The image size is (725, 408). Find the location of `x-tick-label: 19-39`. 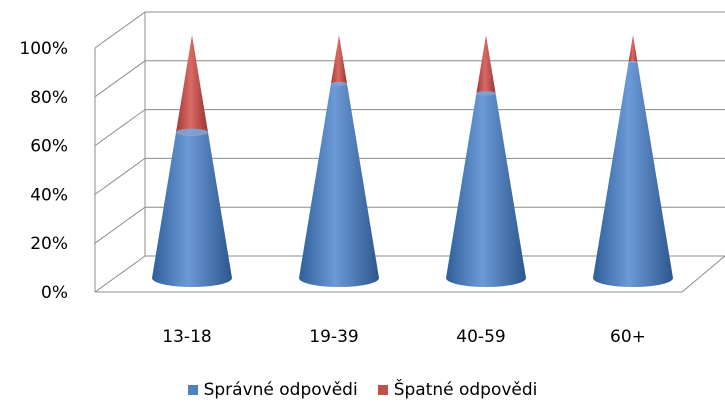

x-tick-label: 19-39 is located at coordinates (333, 337).